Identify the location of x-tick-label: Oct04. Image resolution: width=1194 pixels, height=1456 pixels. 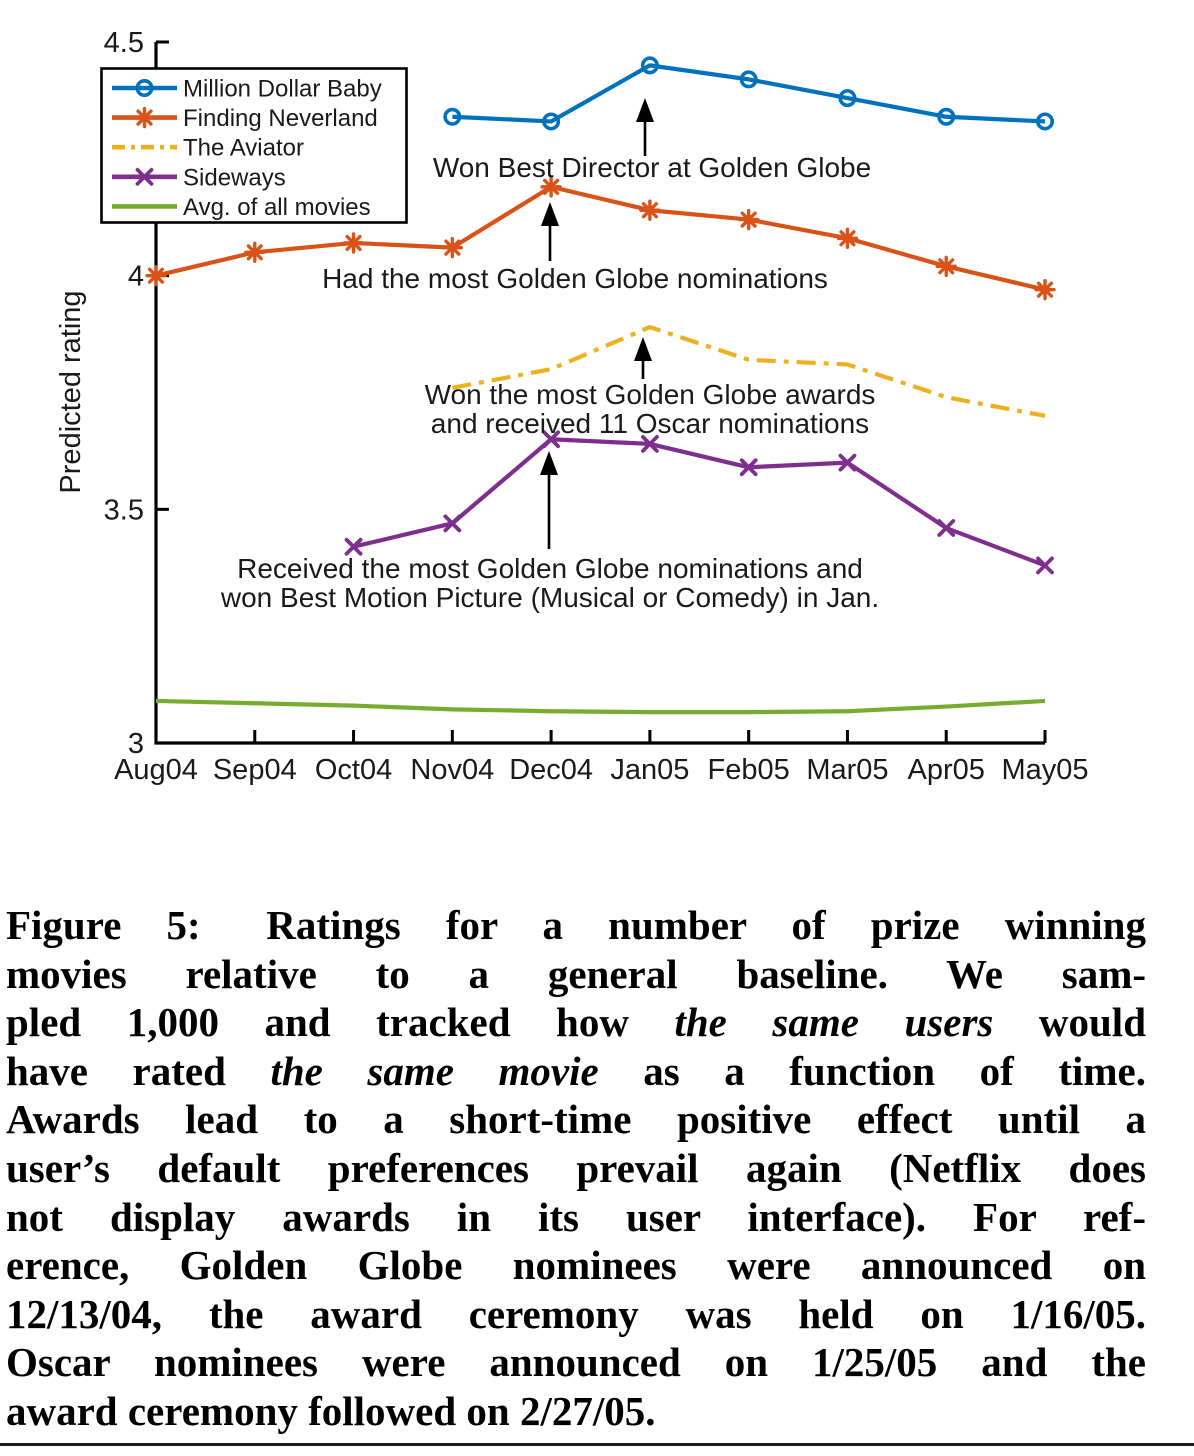
(353, 770).